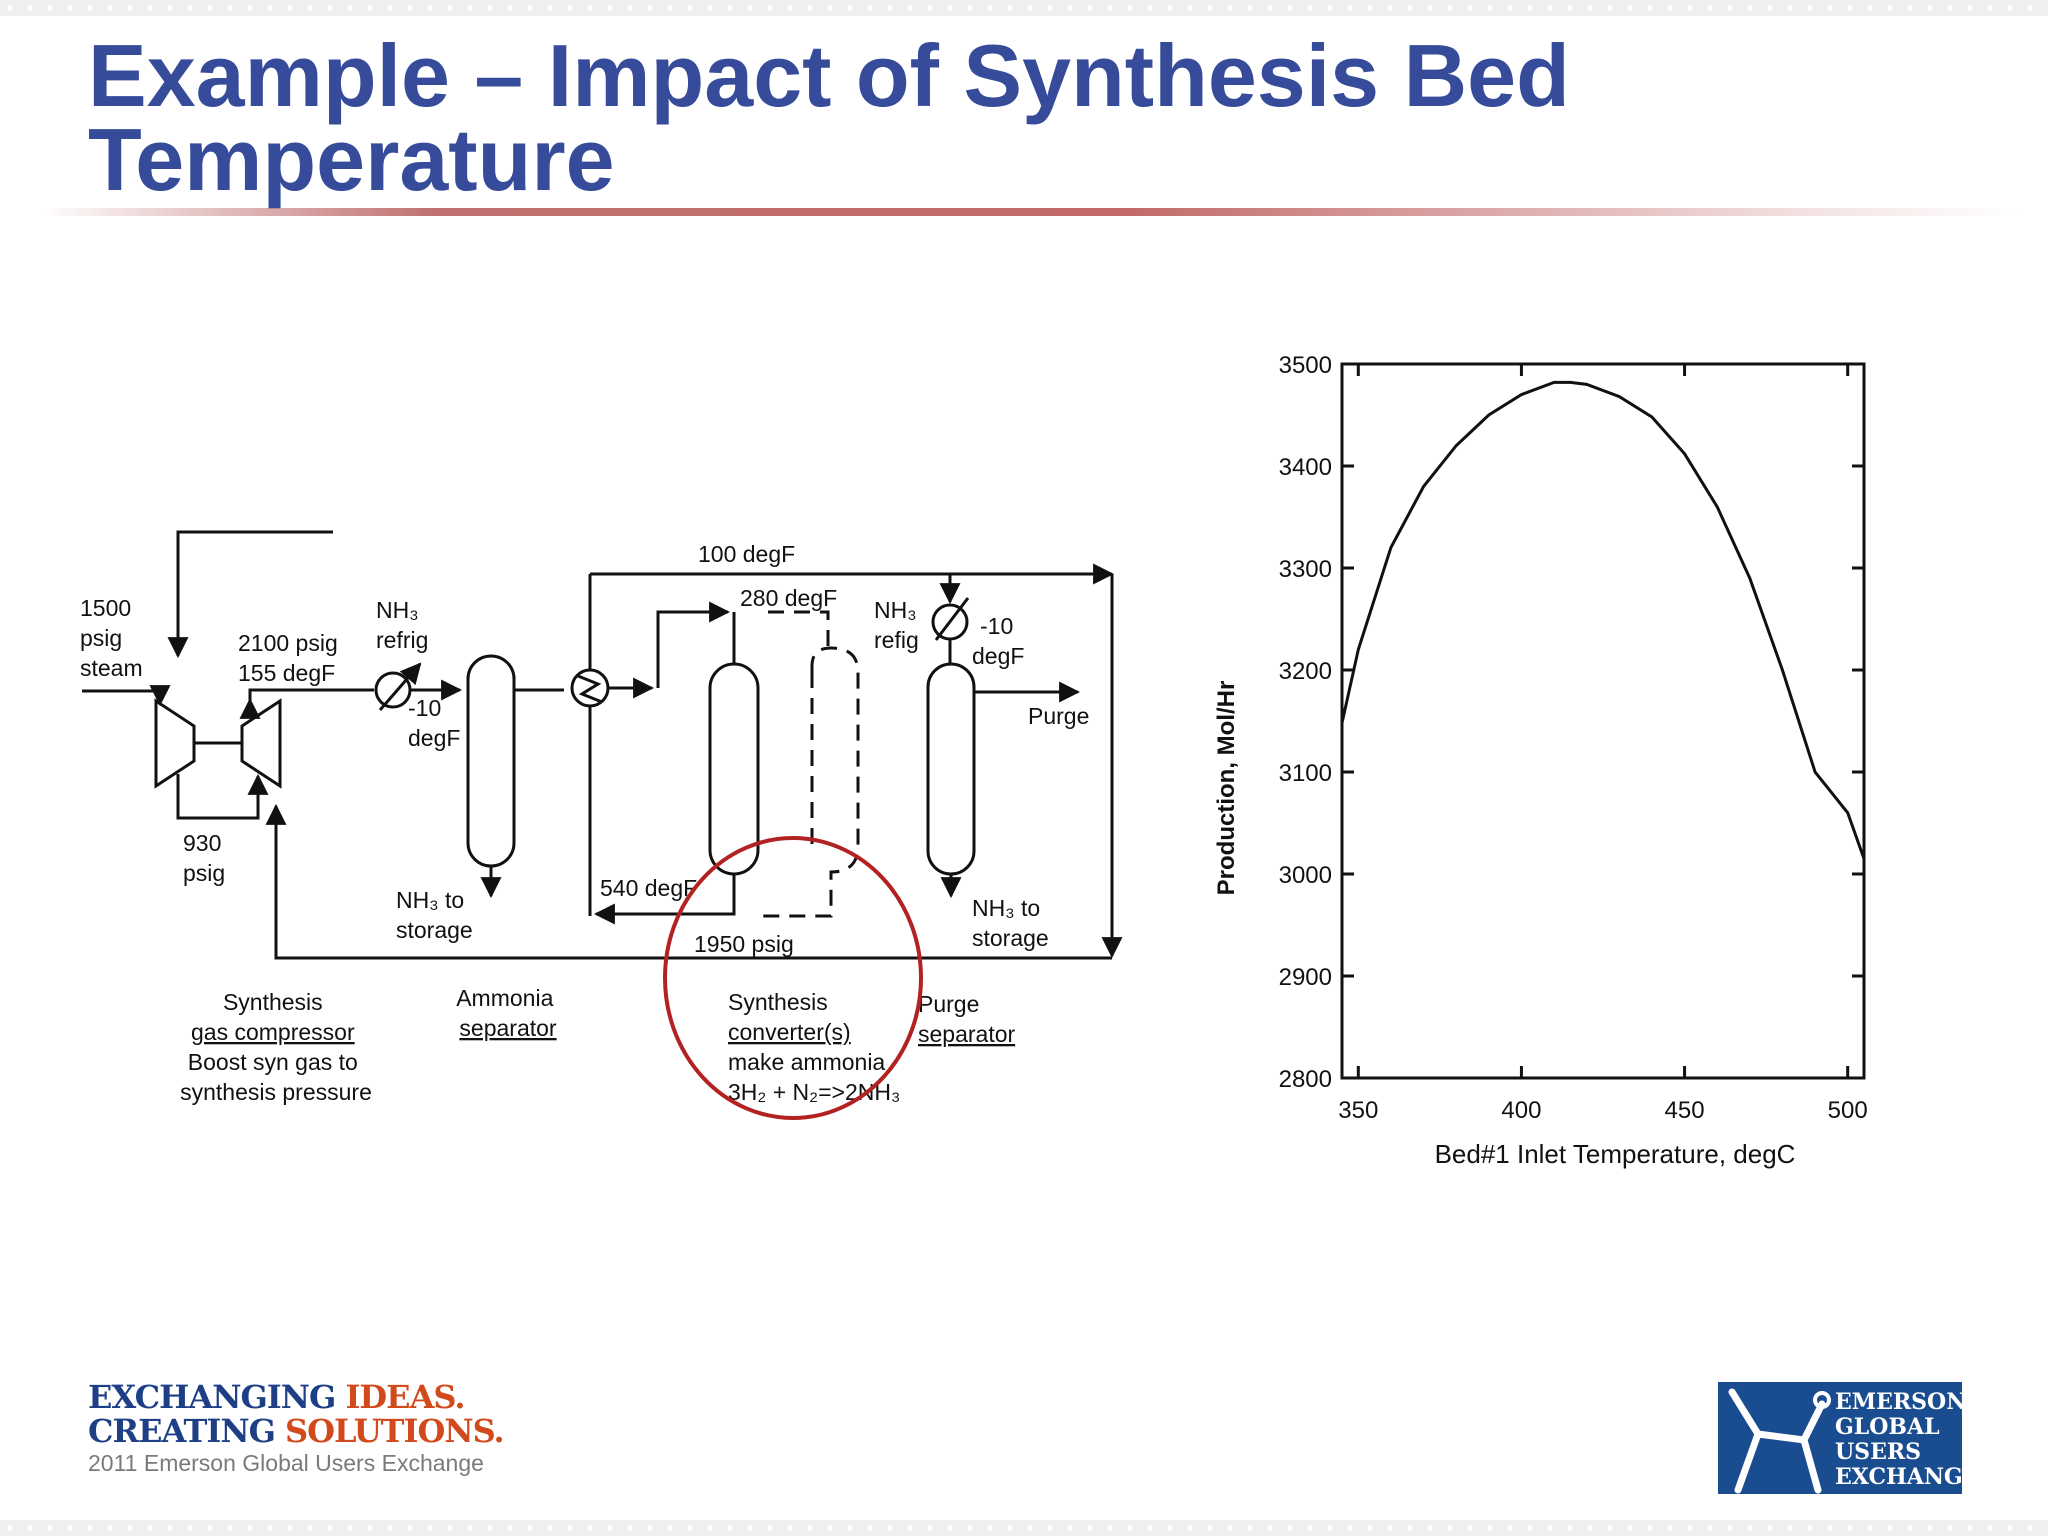 This screenshot has width=2048, height=1536. Describe the element at coordinates (590, 689) in the screenshot. I see `exchanger-zigzag` at that location.